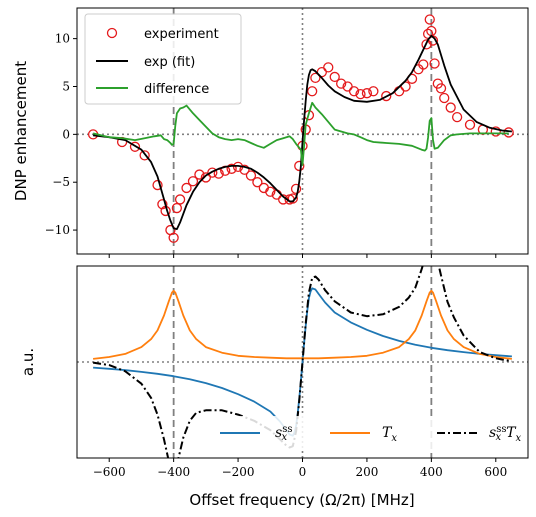 Image resolution: width=536 pixels, height=517 pixels. What do you see at coordinates (61, 182) in the screenshot?
I see `y-tick-label: −5` at bounding box center [61, 182].